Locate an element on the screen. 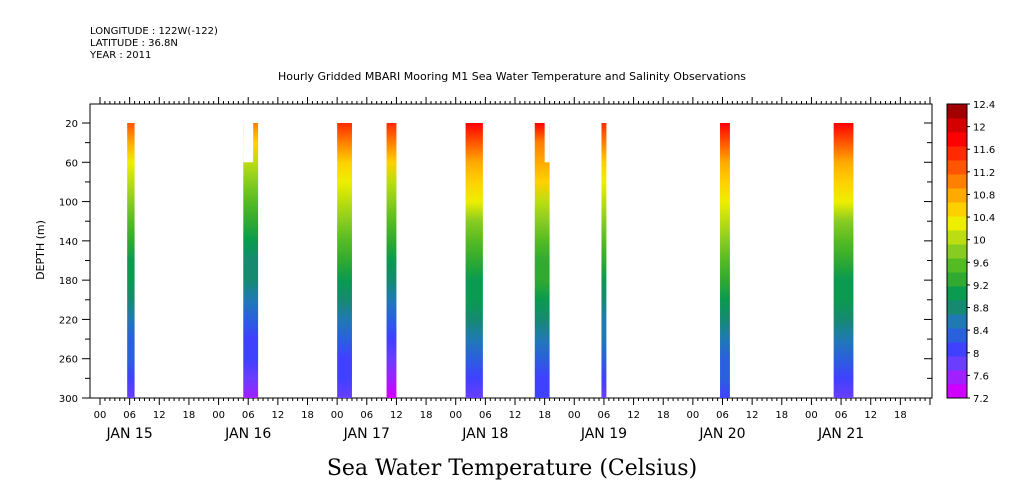 The width and height of the screenshot is (1009, 504). x-axis-label: Sea Water Temperature (Celsius) is located at coordinates (512, 468).